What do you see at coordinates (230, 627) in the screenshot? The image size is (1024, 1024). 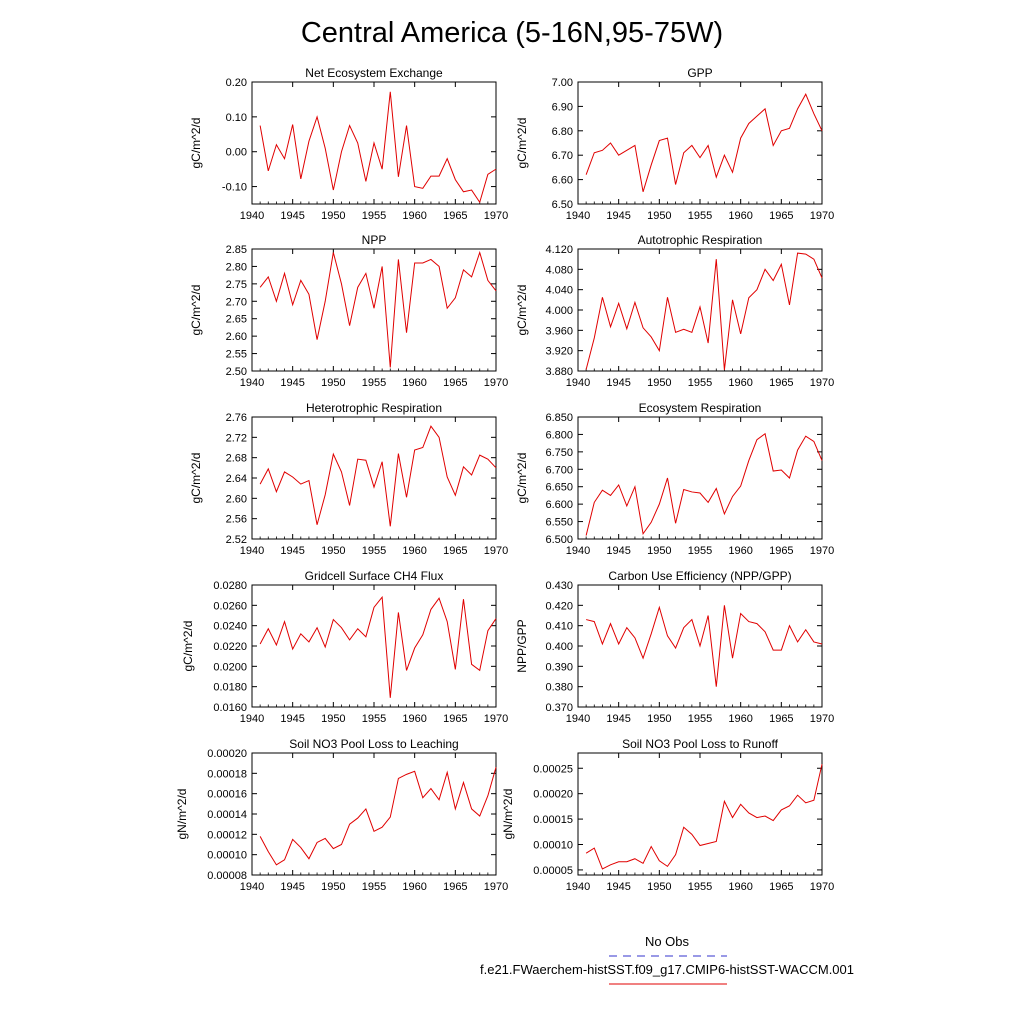 I see `y-tick-label: 0.0240` at bounding box center [230, 627].